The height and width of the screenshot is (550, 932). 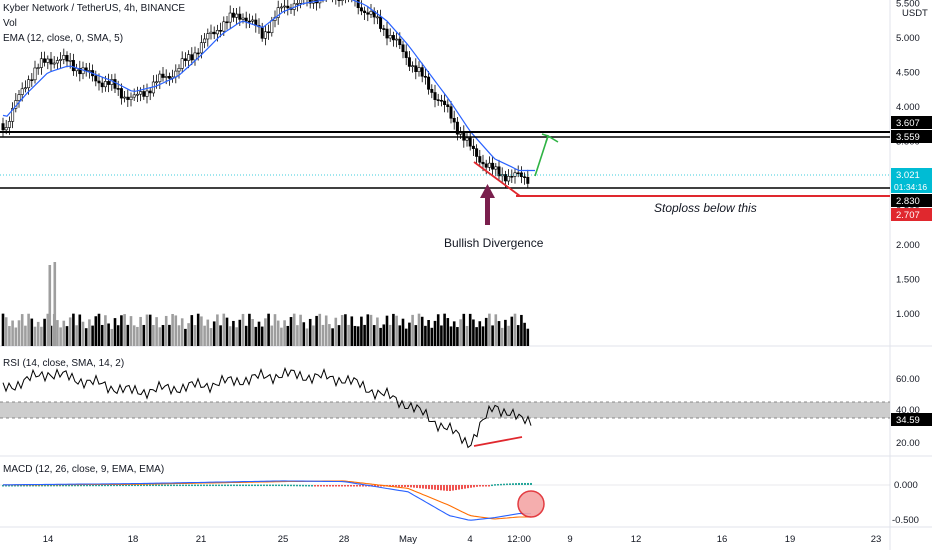 What do you see at coordinates (908, 215) in the screenshot?
I see `badge-stoploss-text: 2.707` at bounding box center [908, 215].